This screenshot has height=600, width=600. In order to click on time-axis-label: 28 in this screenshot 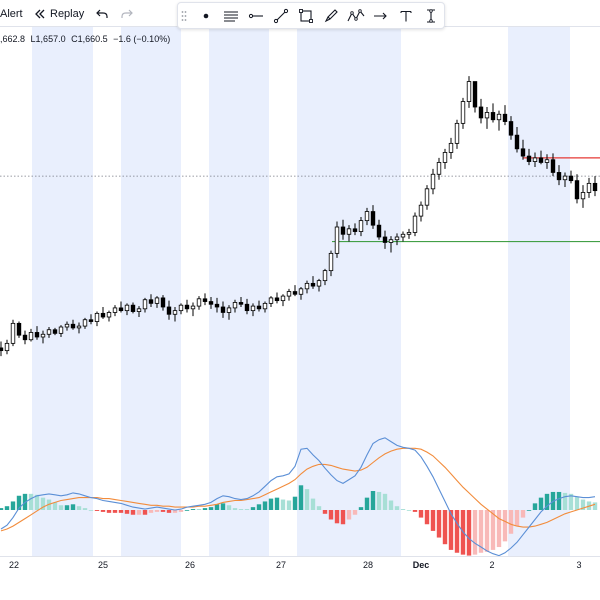, I will do `click(368, 565)`.